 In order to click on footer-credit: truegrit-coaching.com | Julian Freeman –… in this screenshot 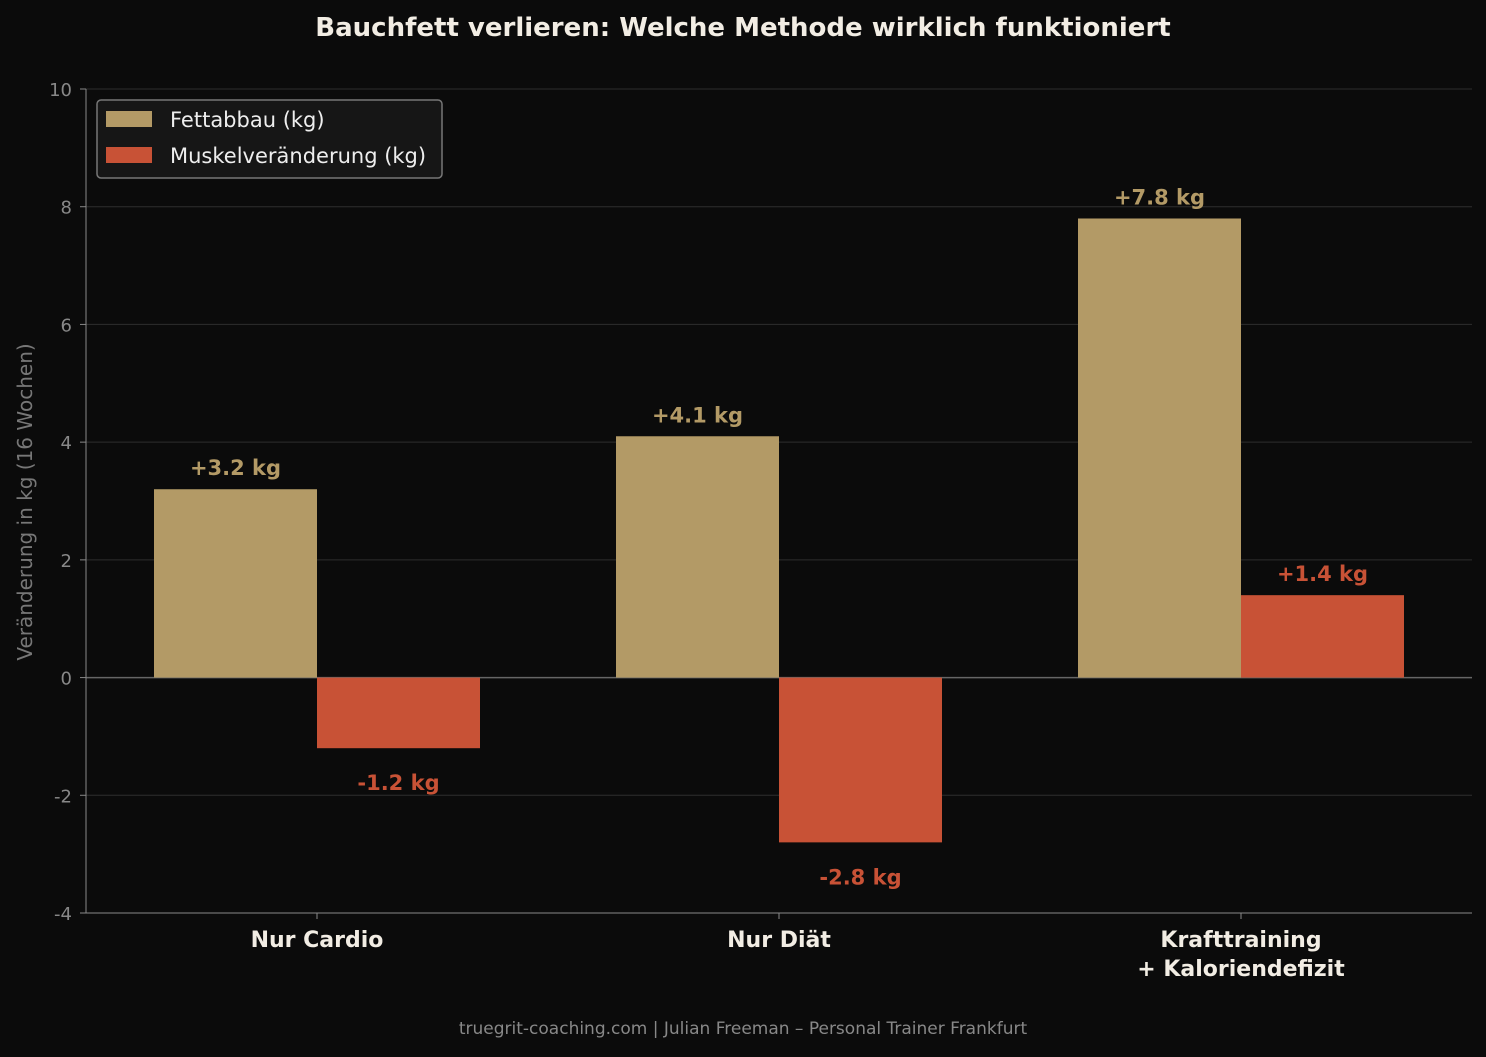, I will do `click(743, 1029)`.